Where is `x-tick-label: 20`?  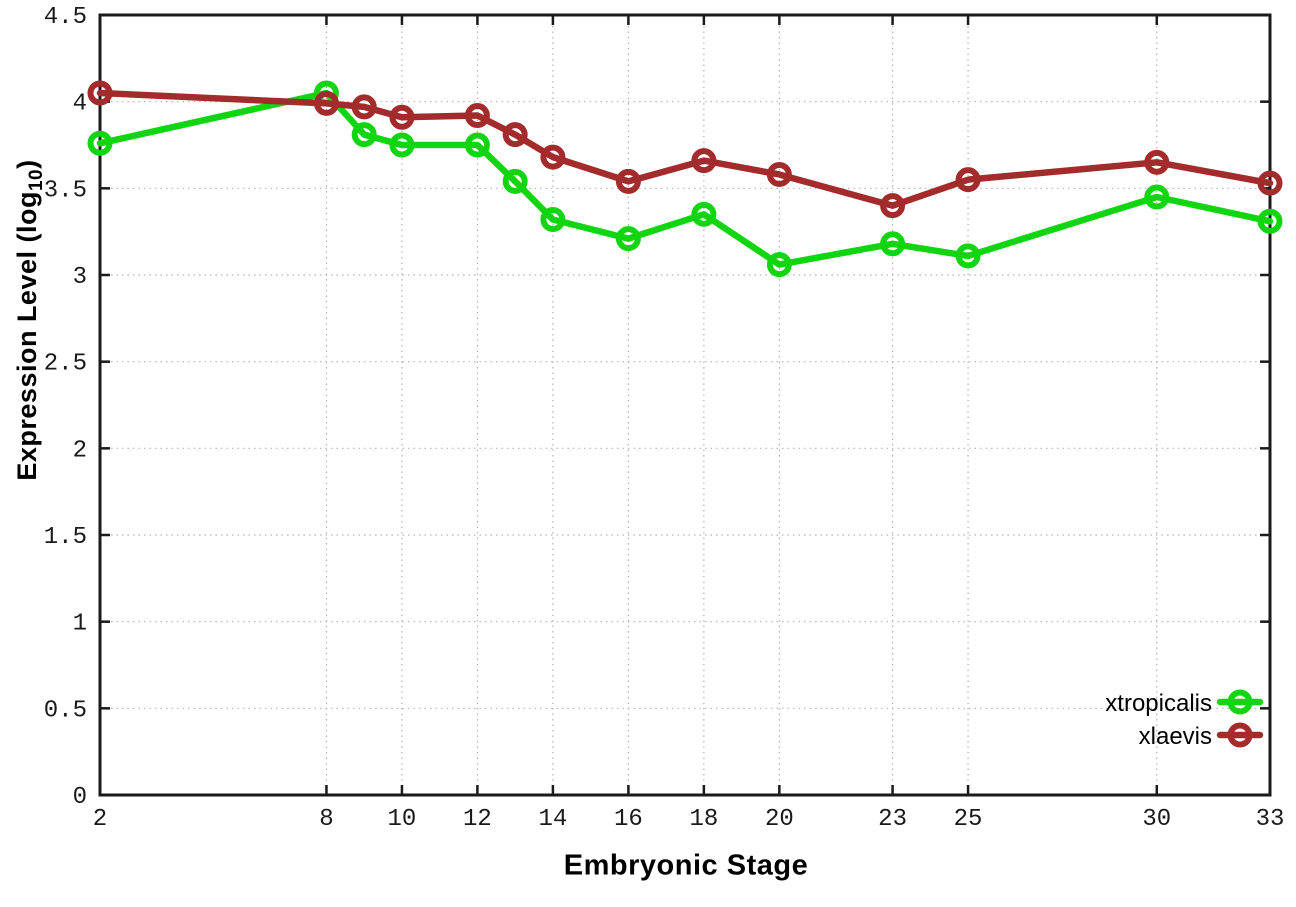 x-tick-label: 20 is located at coordinates (779, 819).